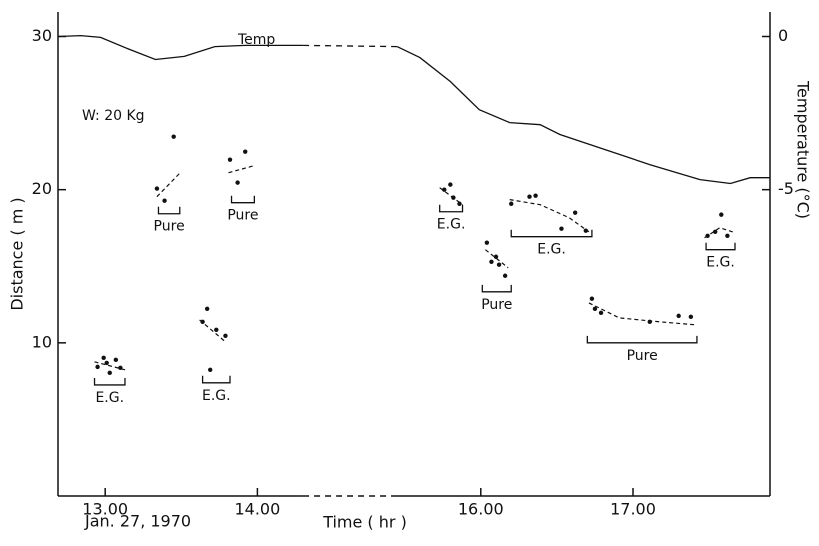  I want to click on x-axis-title: Time ( hr ), so click(364, 522).